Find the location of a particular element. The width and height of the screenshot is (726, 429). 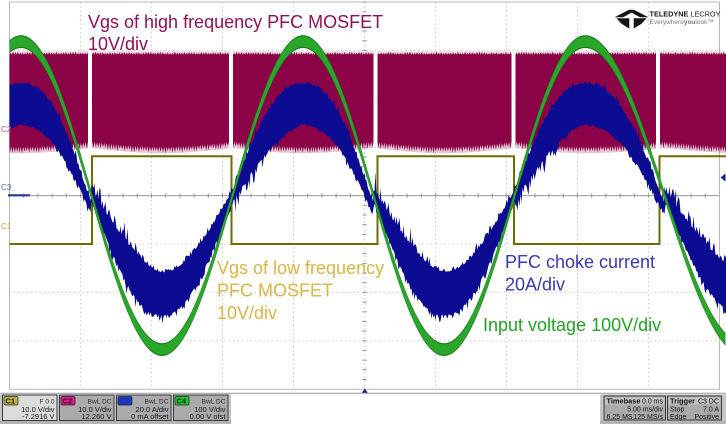

svg-text: Edge is located at coordinates (678, 417).